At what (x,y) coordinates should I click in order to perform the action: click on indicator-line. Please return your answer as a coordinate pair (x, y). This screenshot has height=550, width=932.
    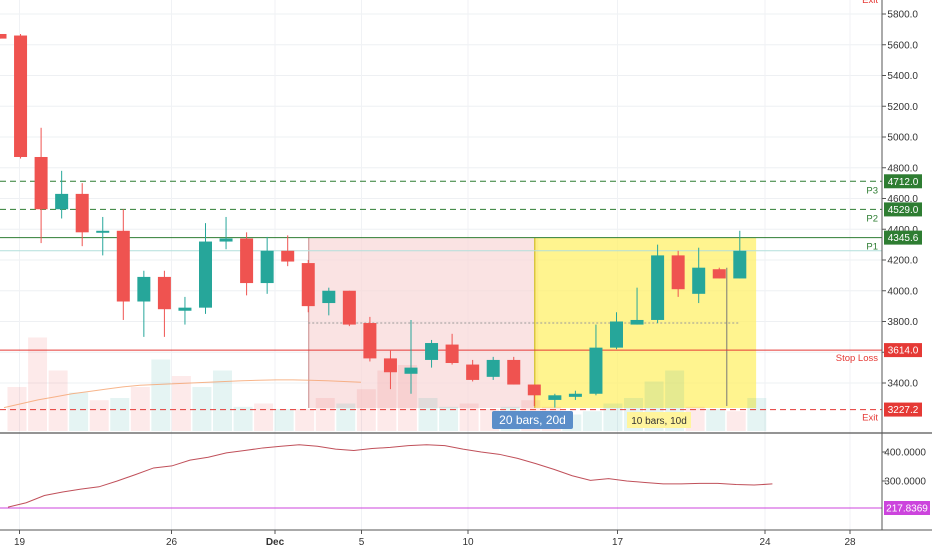
    Looking at the image, I should click on (390, 476).